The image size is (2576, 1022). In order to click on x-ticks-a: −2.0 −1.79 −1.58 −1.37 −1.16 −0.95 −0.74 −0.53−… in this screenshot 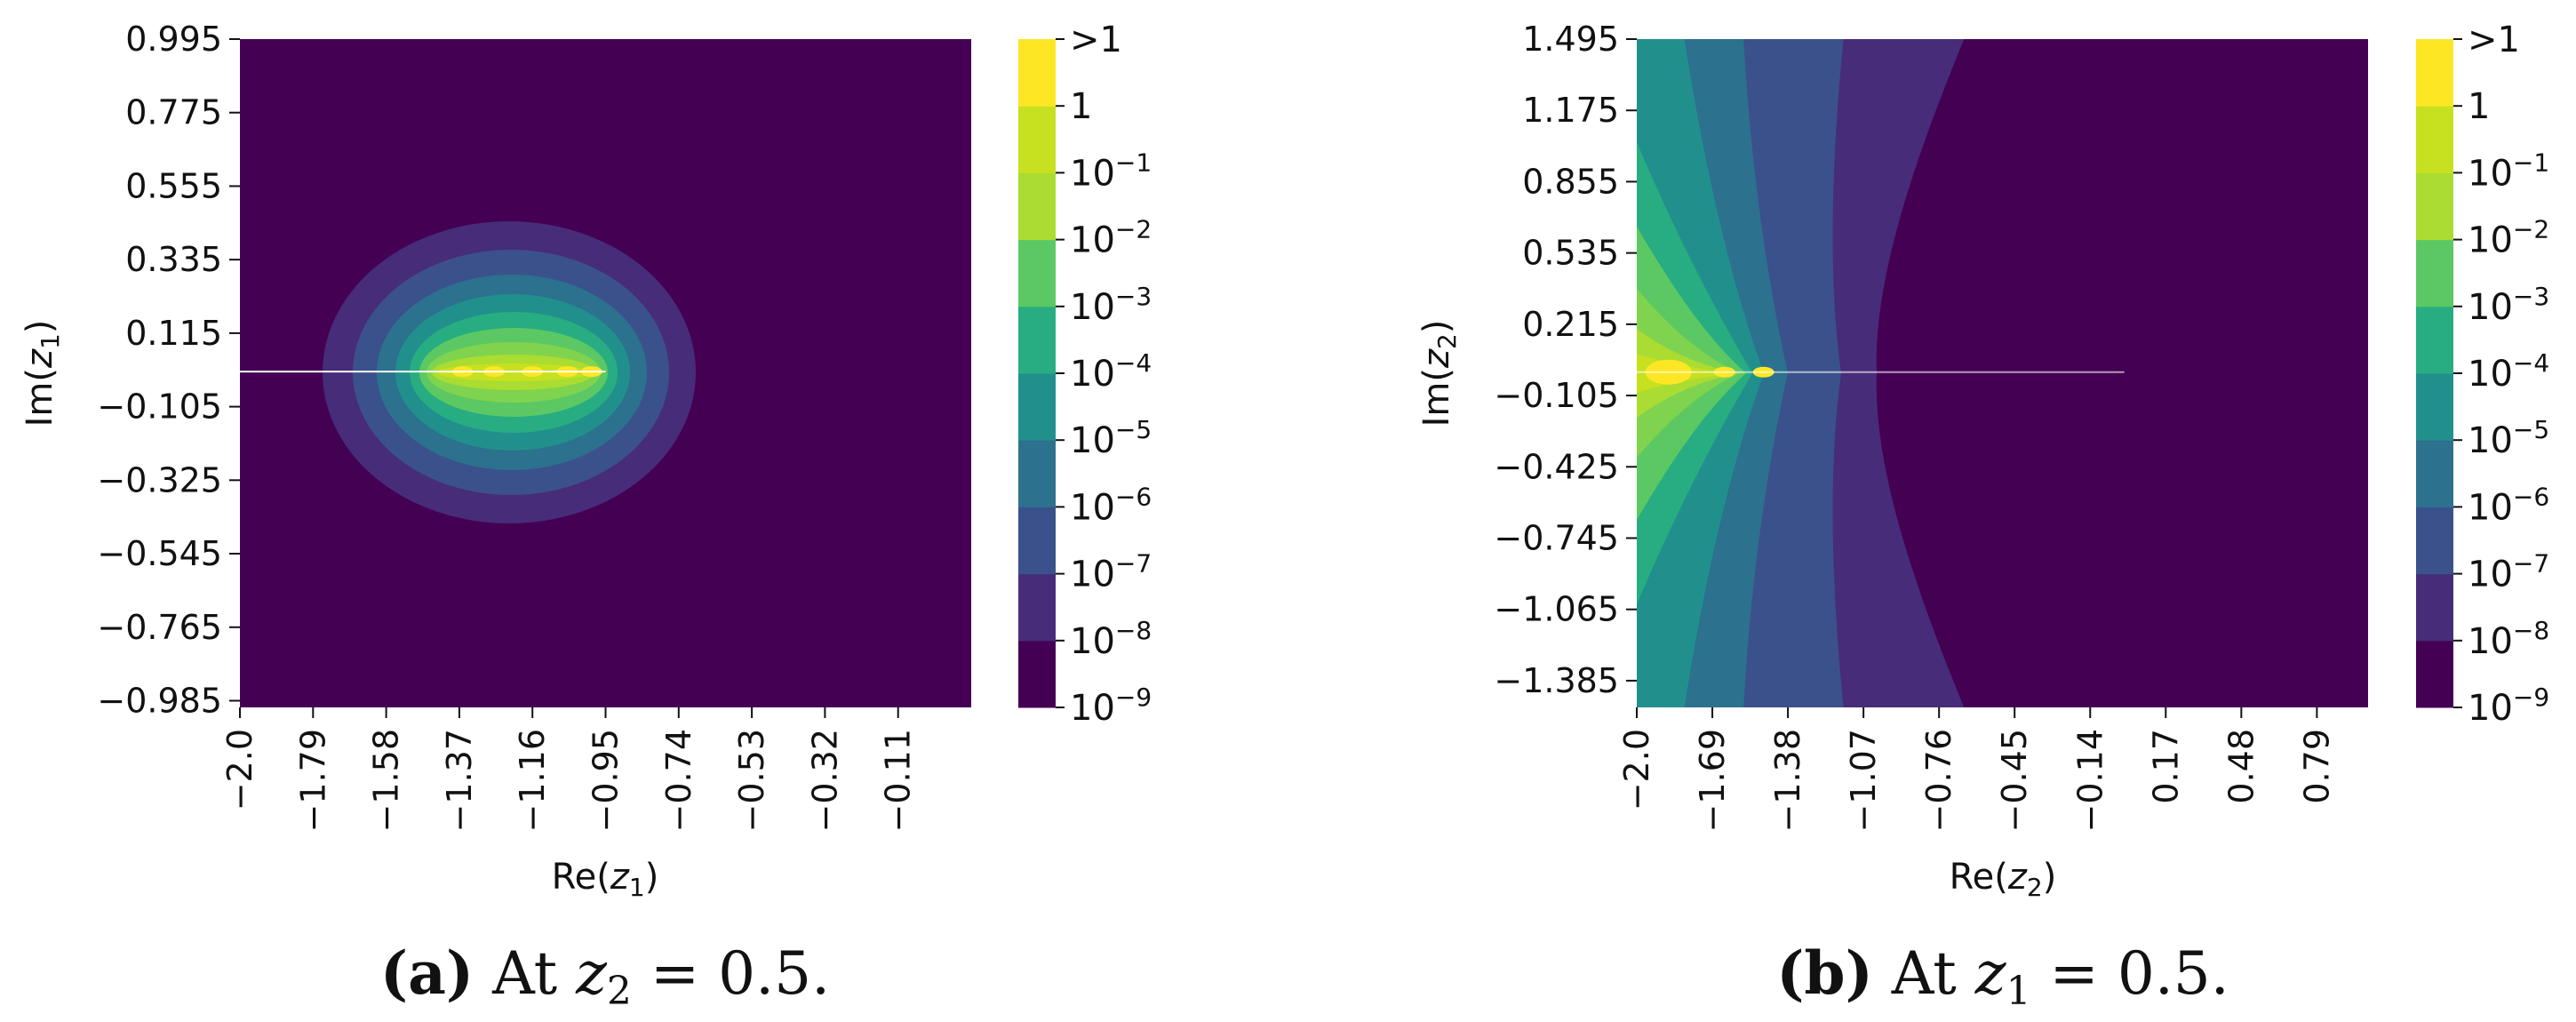, I will do `click(569, 769)`.